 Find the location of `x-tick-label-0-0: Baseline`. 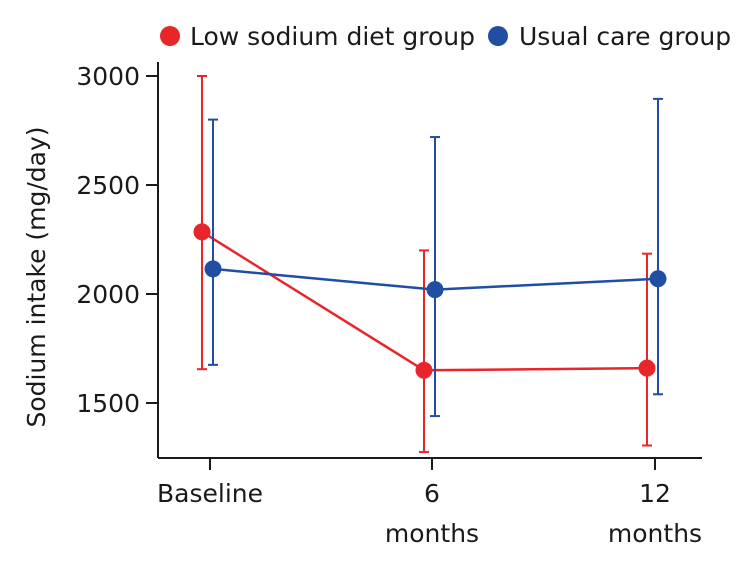

x-tick-label-0-0: Baseline is located at coordinates (210, 493).